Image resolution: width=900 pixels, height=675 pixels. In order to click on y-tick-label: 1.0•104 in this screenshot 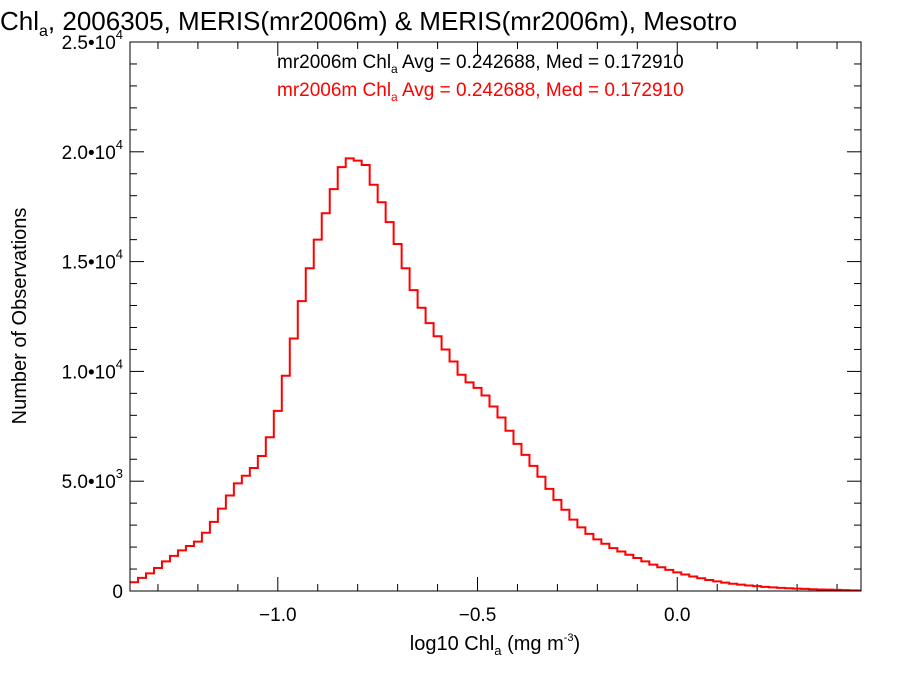, I will do `click(92, 369)`.